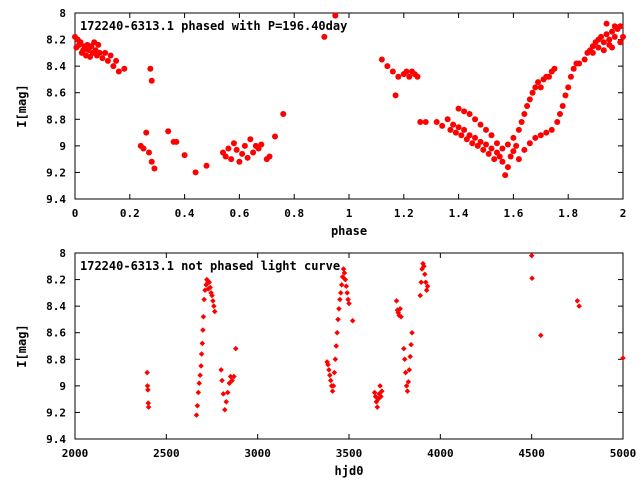 Image resolution: width=640 pixels, height=480 pixels. Describe the element at coordinates (513, 213) in the screenshot. I see `phased-x-tick-label: 1.6` at that location.